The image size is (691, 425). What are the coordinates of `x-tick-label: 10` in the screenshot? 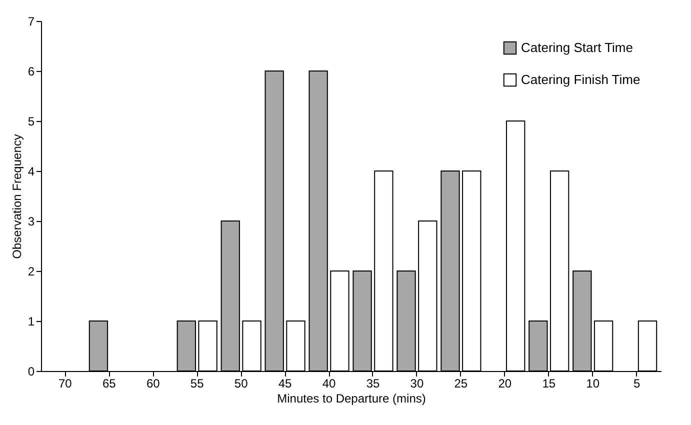 It's located at (593, 383).